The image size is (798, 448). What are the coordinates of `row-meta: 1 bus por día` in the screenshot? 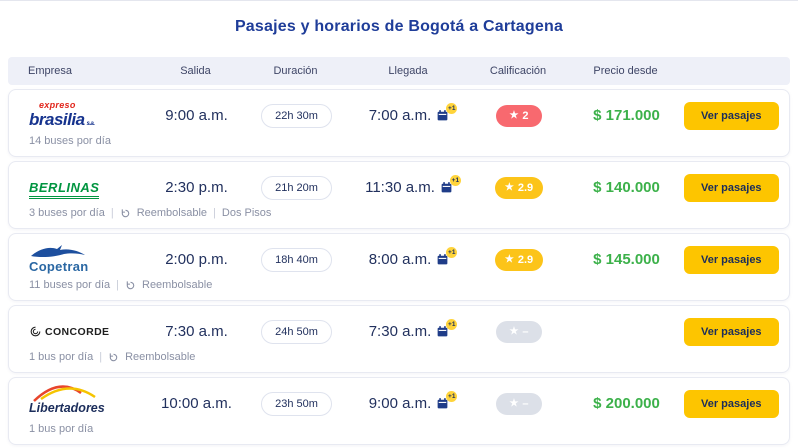 It's located at (399, 429).